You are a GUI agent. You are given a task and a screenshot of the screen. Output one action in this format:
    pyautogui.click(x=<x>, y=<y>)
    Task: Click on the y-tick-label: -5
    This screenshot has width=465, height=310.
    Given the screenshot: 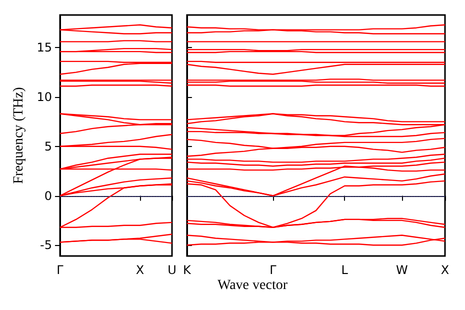 What is the action you would take?
    pyautogui.click(x=46, y=245)
    